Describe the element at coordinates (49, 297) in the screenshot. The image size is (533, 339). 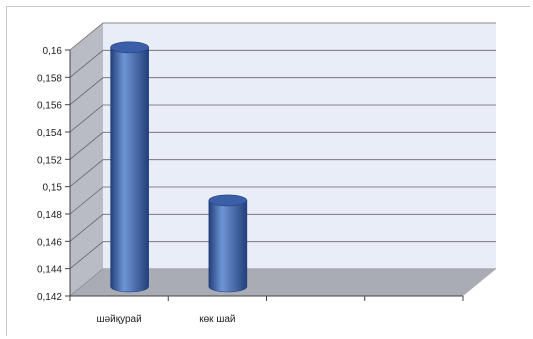
I see `y-tick-label: 0,142` at that location.